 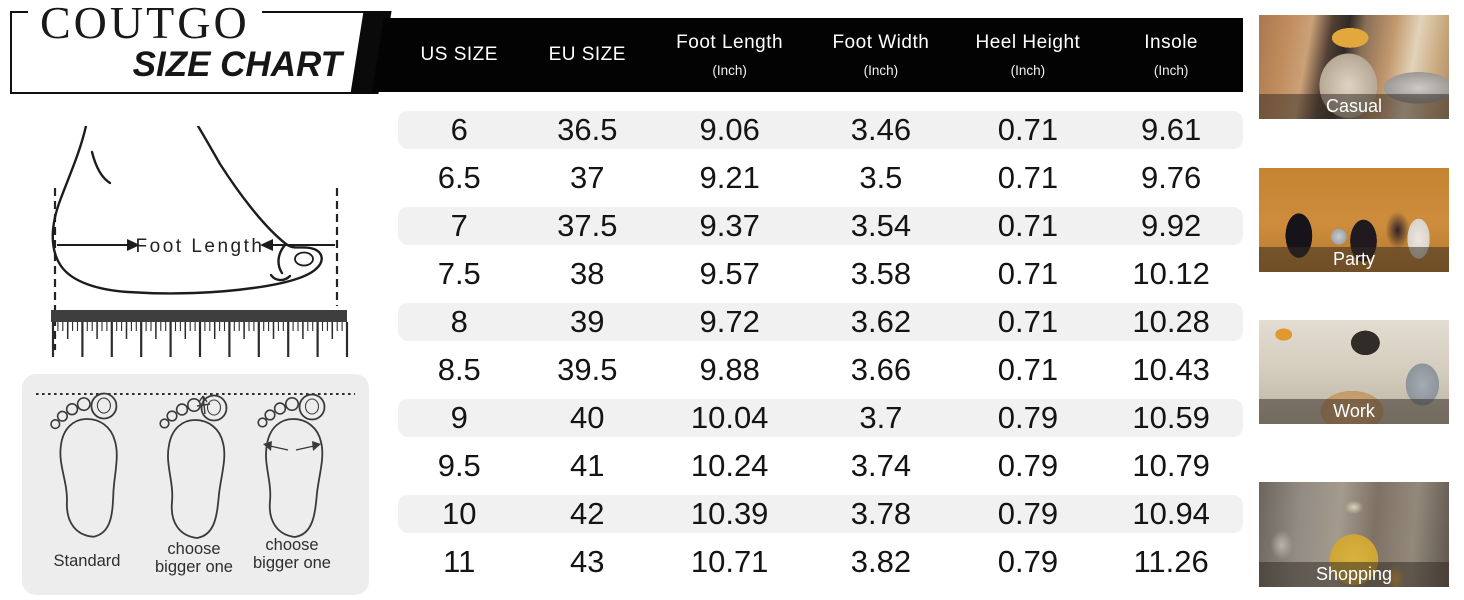 I want to click on style-photo-party: Party, so click(x=1354, y=220).